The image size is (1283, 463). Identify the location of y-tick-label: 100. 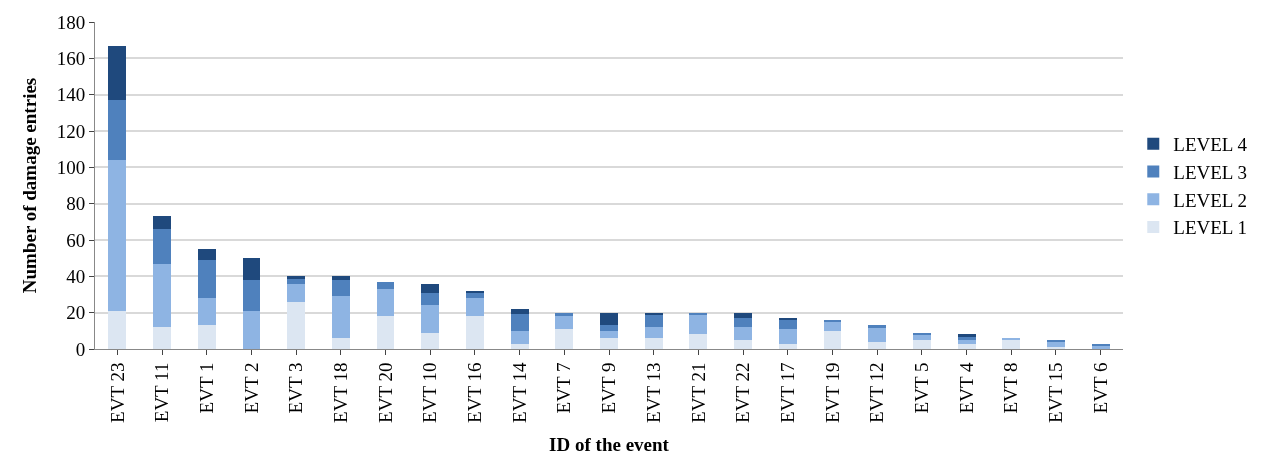
(71, 167).